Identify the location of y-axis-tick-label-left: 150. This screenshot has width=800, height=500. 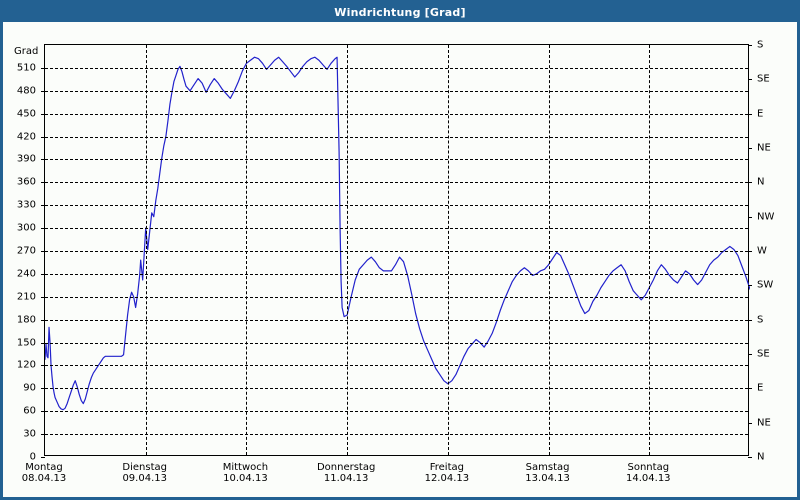
(18, 342).